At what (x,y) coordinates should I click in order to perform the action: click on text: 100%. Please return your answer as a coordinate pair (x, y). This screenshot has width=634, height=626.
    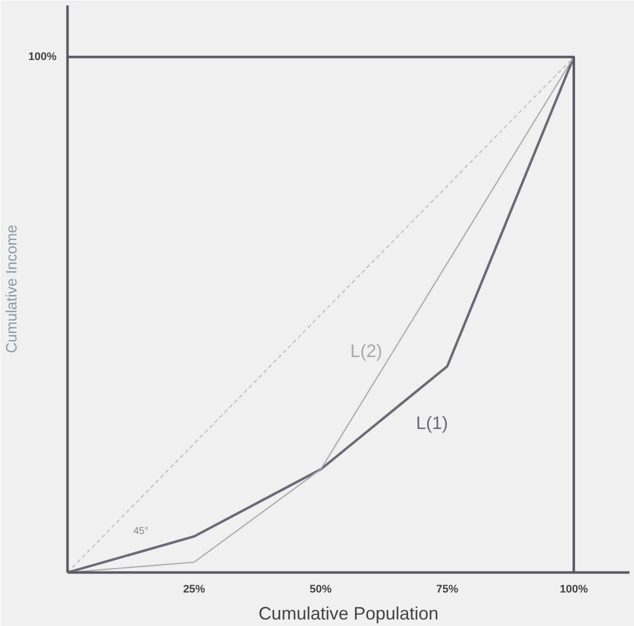
    Looking at the image, I should click on (42, 57).